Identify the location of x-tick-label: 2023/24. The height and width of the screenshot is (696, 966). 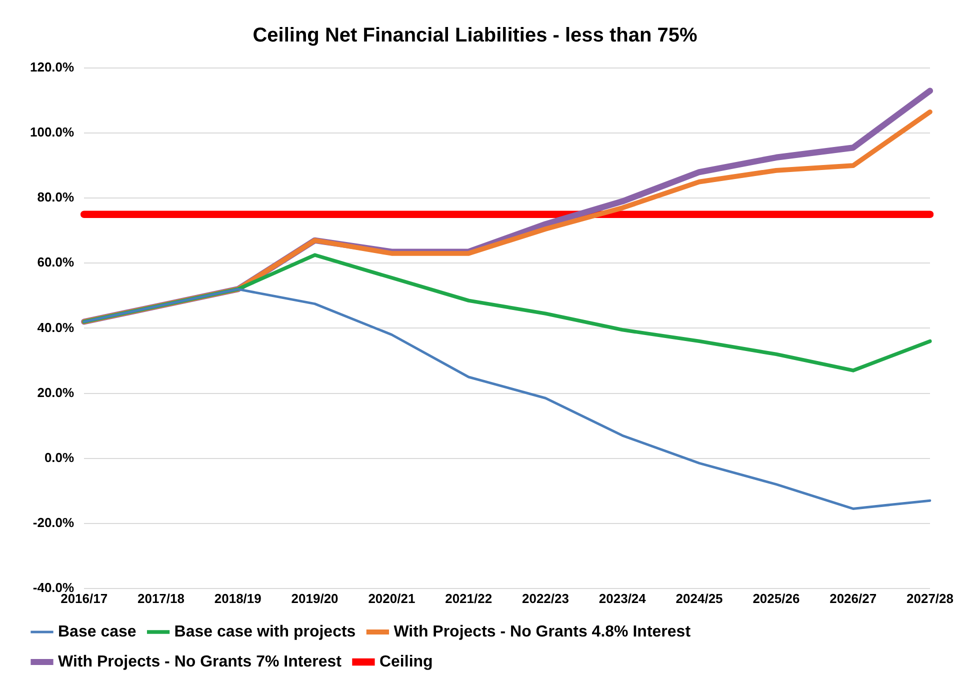
(622, 598).